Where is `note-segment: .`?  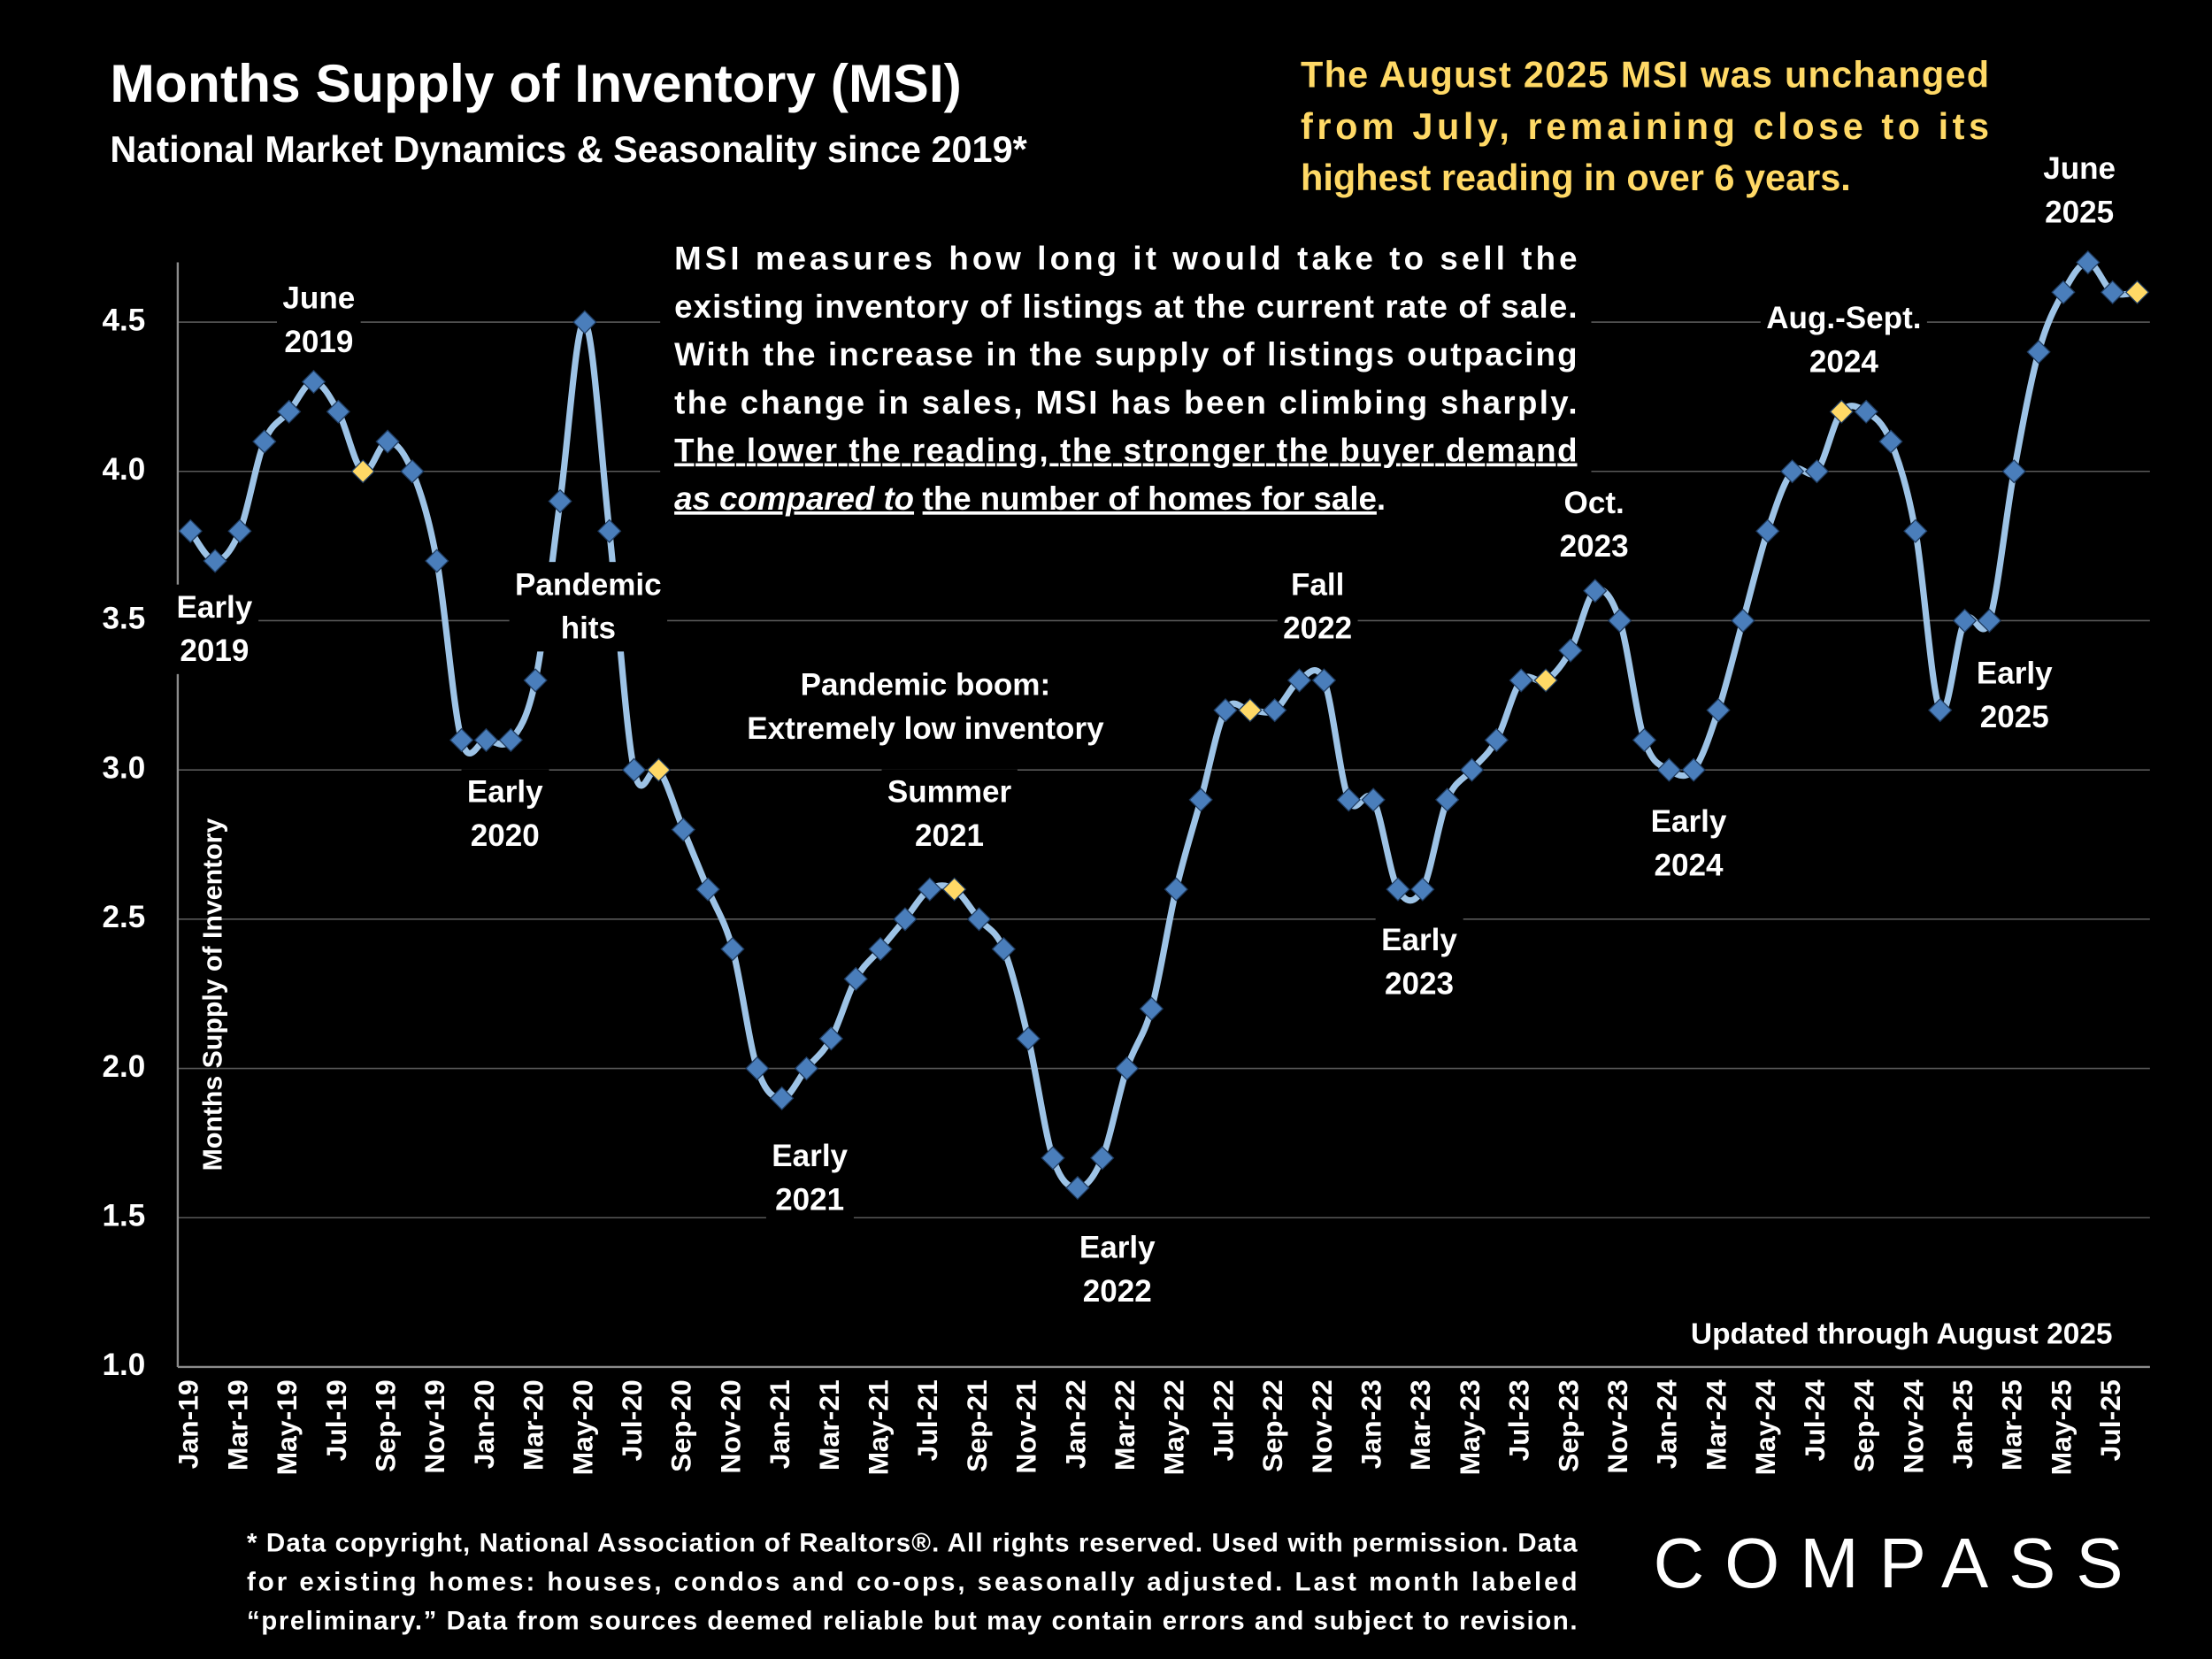 note-segment: . is located at coordinates (1382, 499).